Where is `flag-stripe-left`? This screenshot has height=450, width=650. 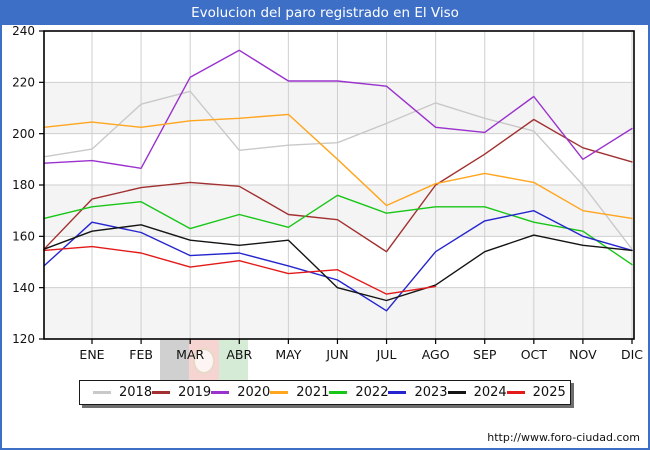 flag-stripe-left is located at coordinates (175, 361).